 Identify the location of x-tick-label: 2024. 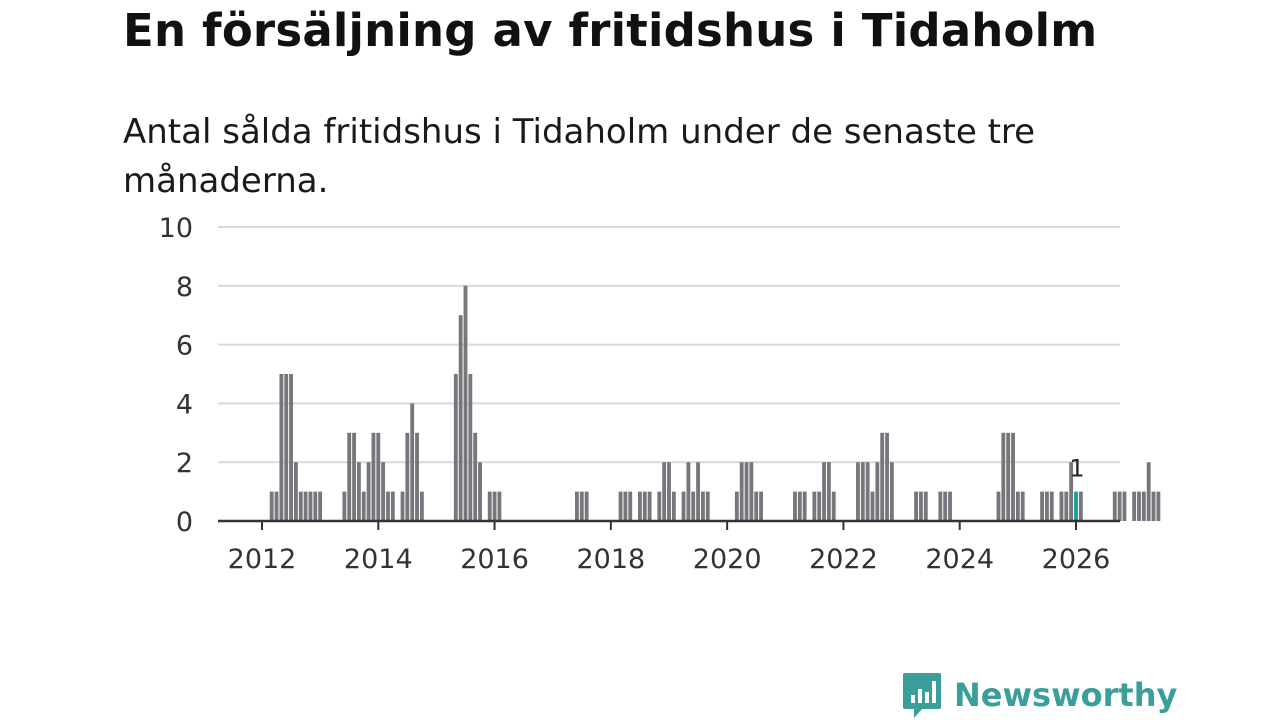
(959, 559).